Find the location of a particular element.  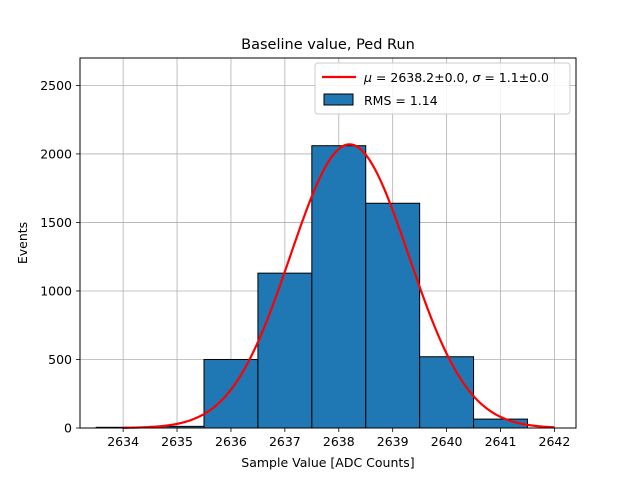

y-axis-ticks: 0 500 1000 1500 2000 2500 is located at coordinates (60, 257).